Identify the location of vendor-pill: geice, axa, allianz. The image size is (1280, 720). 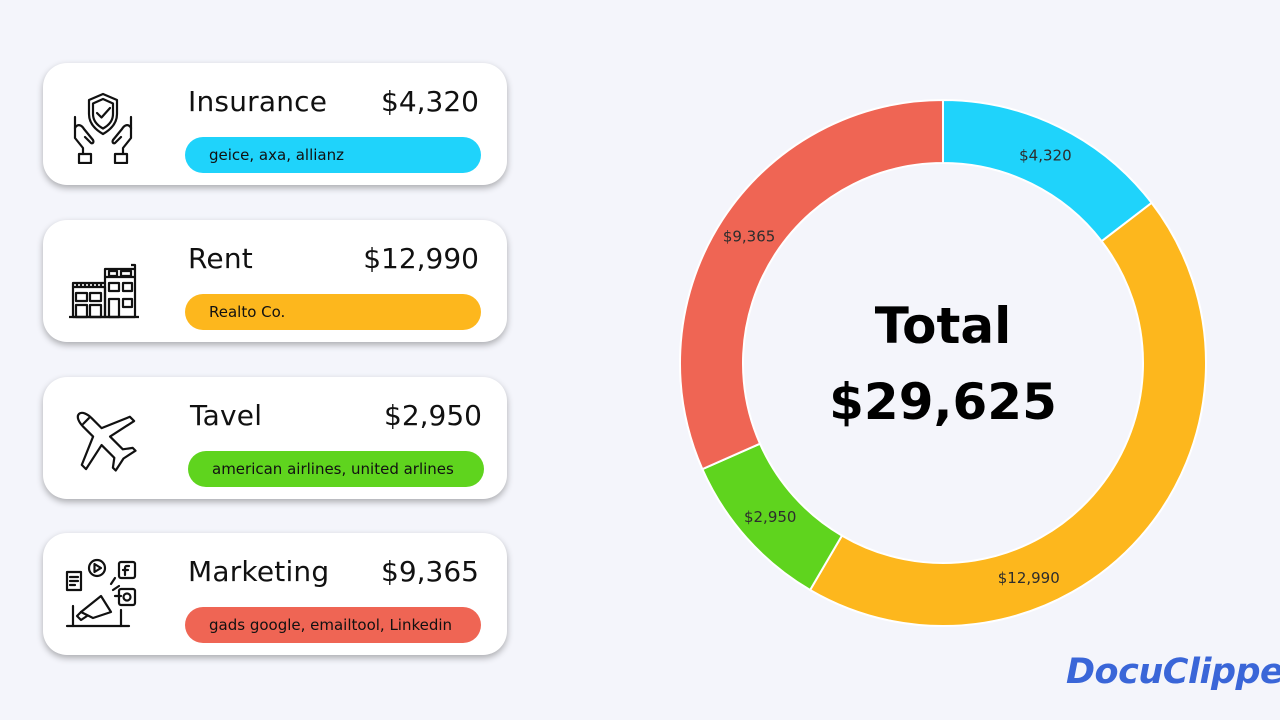
(333, 155).